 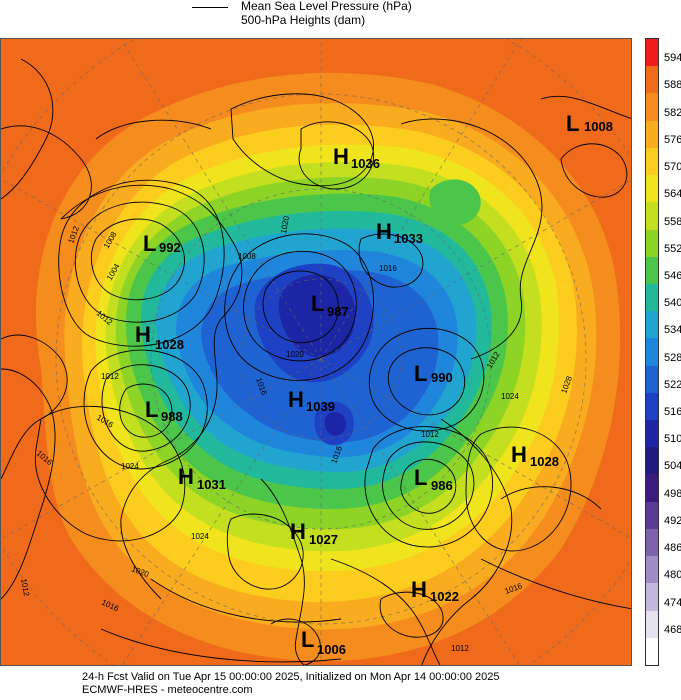 I want to click on svg-text: 1022, so click(x=444, y=596).